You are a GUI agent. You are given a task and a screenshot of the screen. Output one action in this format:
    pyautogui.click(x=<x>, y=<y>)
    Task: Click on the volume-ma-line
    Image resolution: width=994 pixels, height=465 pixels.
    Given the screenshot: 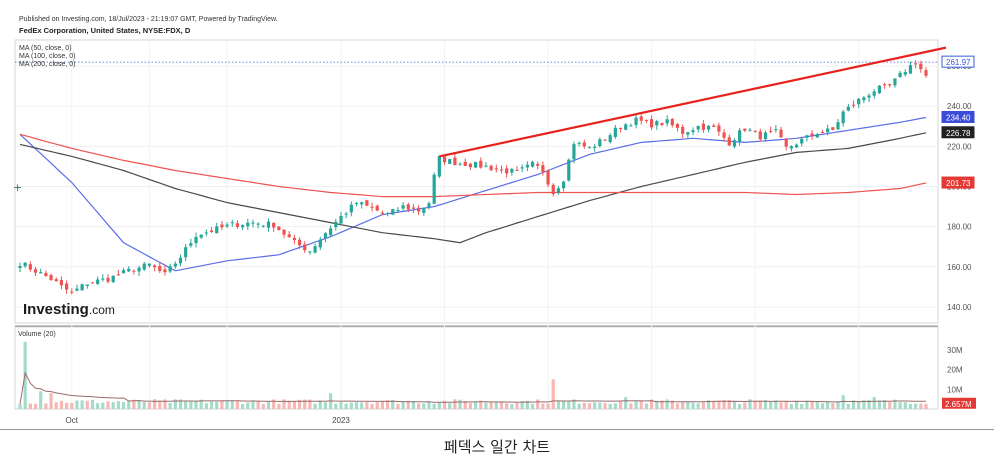 What is the action you would take?
    pyautogui.click(x=473, y=388)
    